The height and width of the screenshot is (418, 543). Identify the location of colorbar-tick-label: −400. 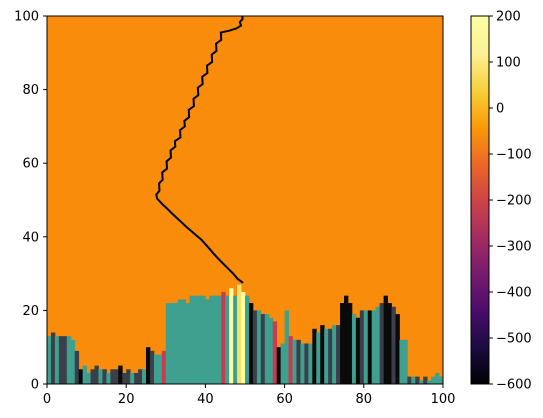
(514, 293).